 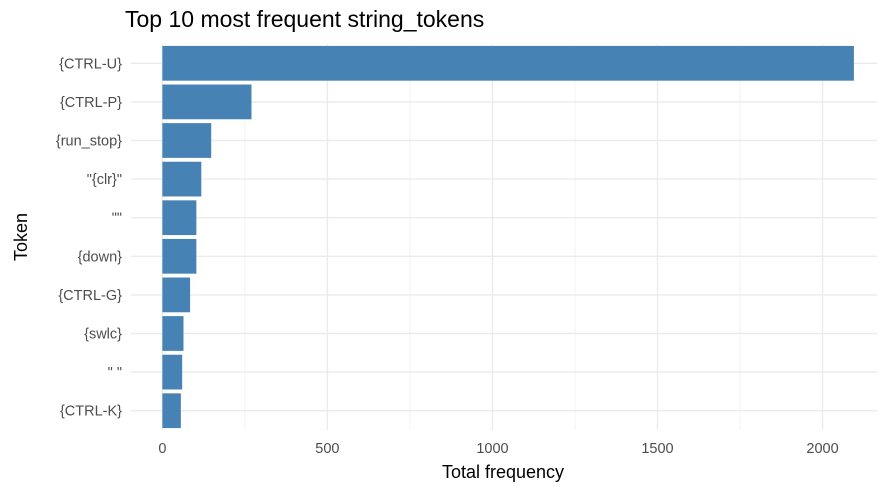 What do you see at coordinates (104, 180) in the screenshot?
I see `y-tick-label: "{clr}"` at bounding box center [104, 180].